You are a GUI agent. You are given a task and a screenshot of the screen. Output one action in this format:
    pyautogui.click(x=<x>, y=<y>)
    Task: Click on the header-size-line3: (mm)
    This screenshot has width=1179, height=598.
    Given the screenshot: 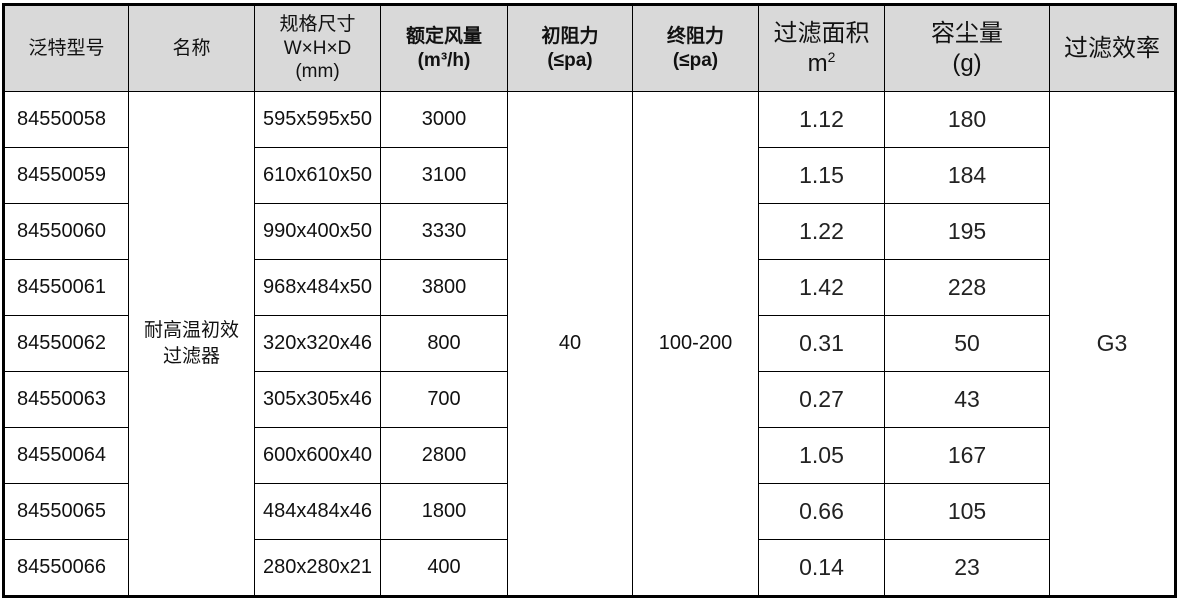 What is the action you would take?
    pyautogui.click(x=317, y=72)
    